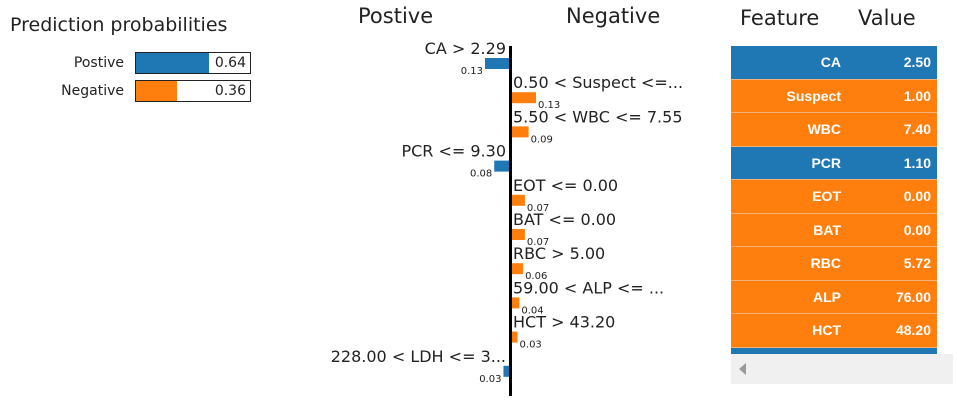 The image size is (957, 406). I want to click on probability-class-label: Postive, so click(98, 63).